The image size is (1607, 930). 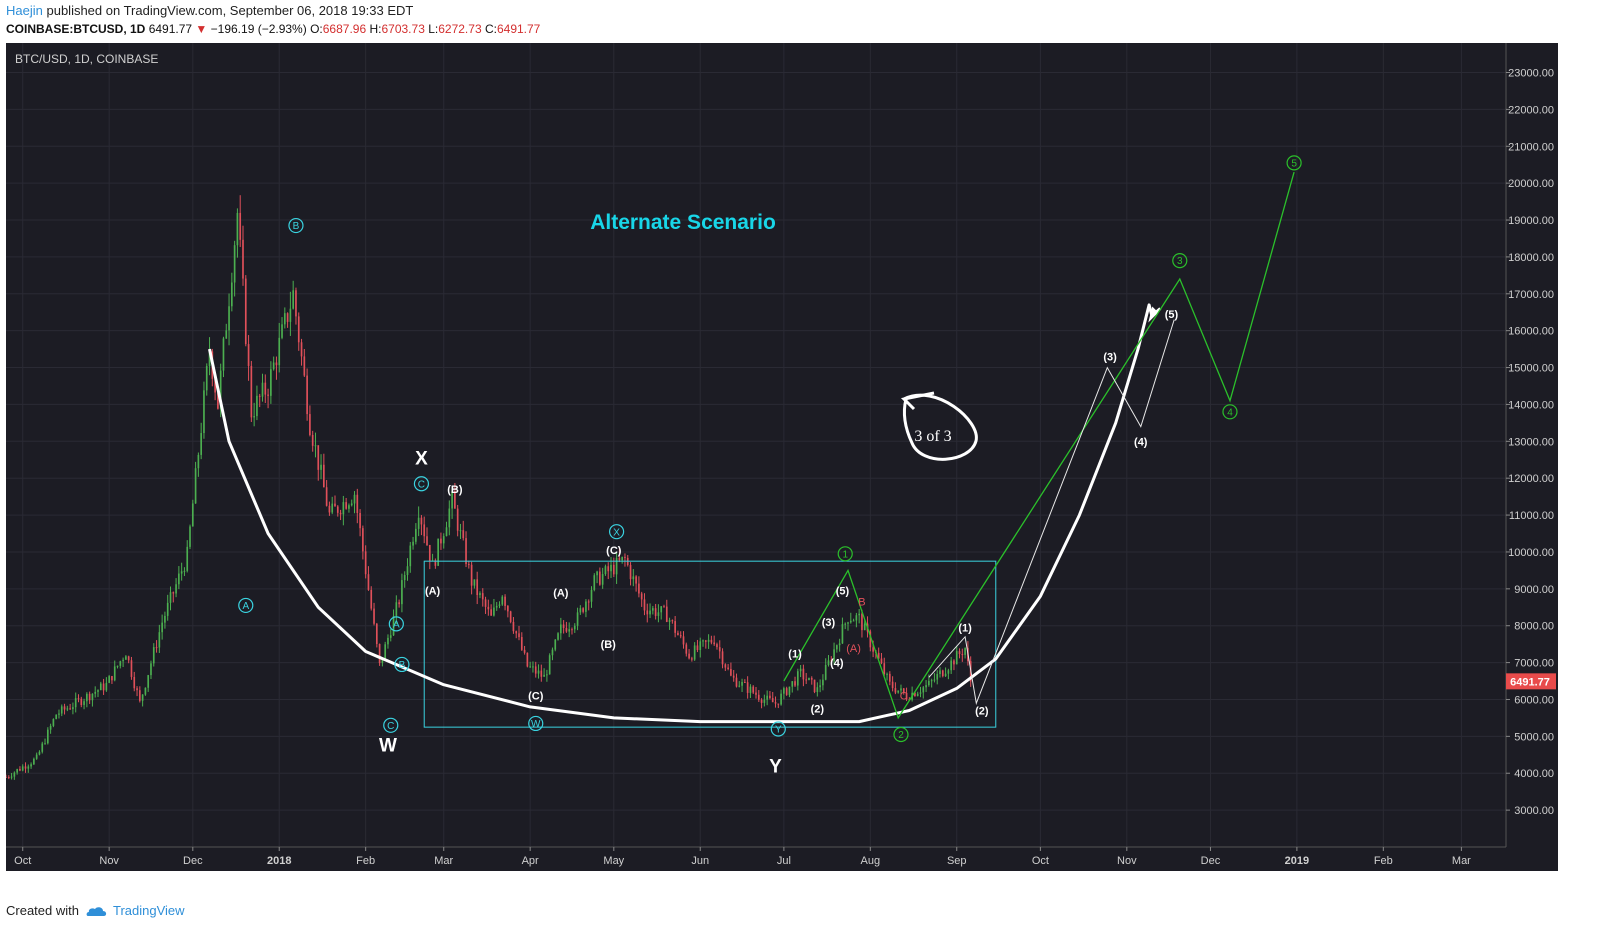 I want to click on wave-label: (4), so click(x=837, y=664).